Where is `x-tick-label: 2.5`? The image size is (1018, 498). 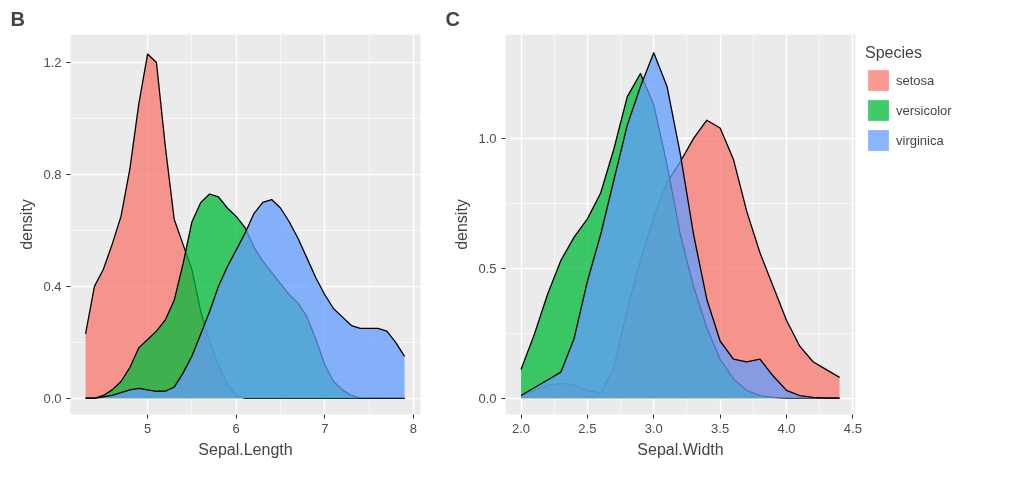 x-tick-label: 2.5 is located at coordinates (587, 428).